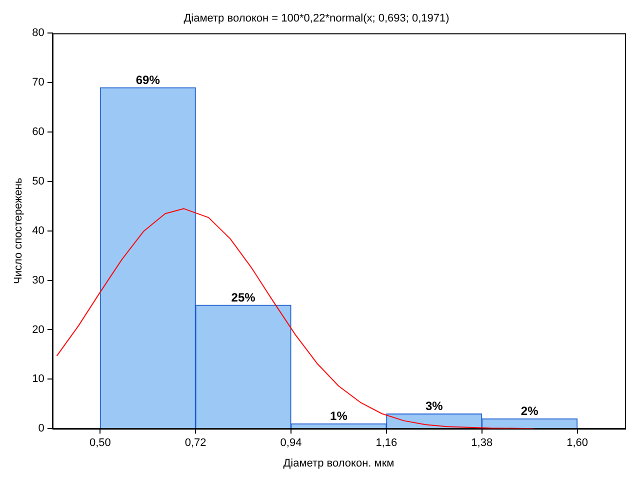  I want to click on data-label: 3%, so click(434, 406).